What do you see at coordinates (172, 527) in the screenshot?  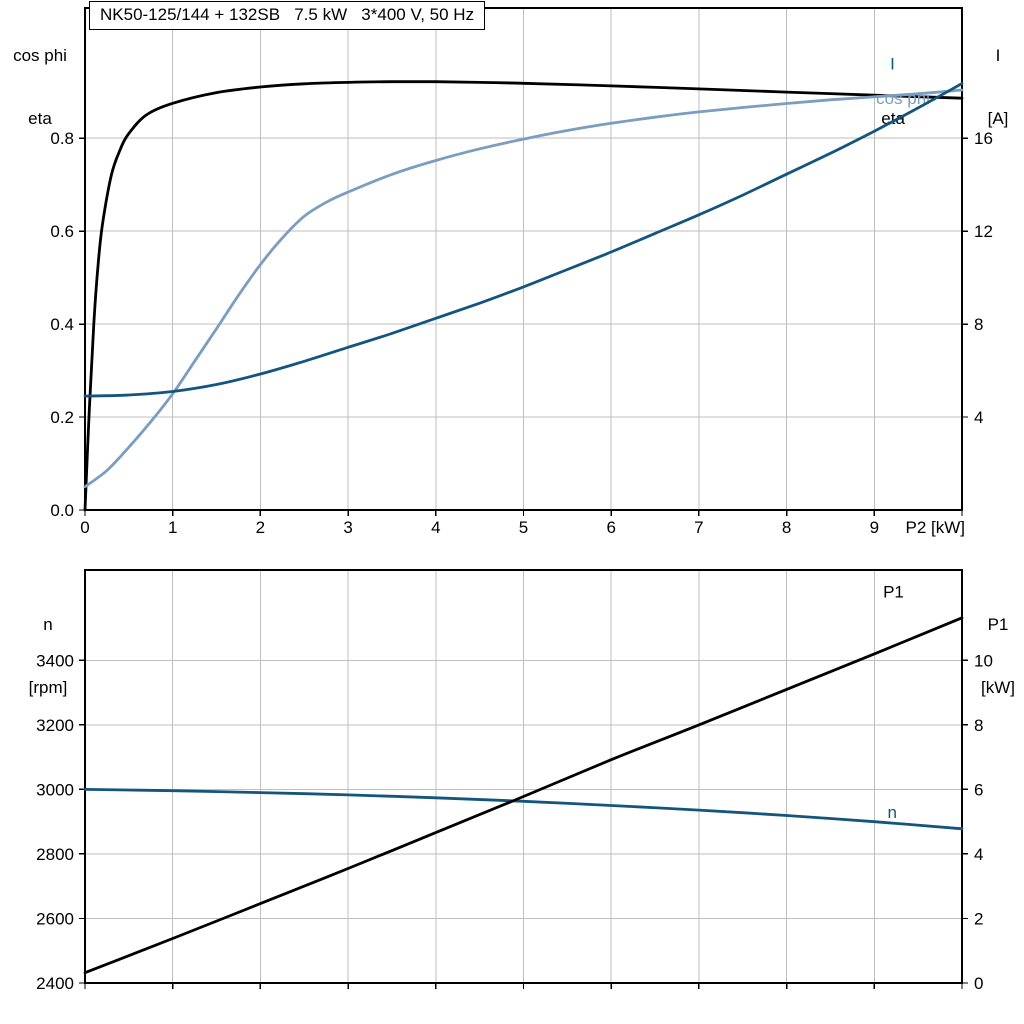 I see `x-axis-tick-label: 1` at bounding box center [172, 527].